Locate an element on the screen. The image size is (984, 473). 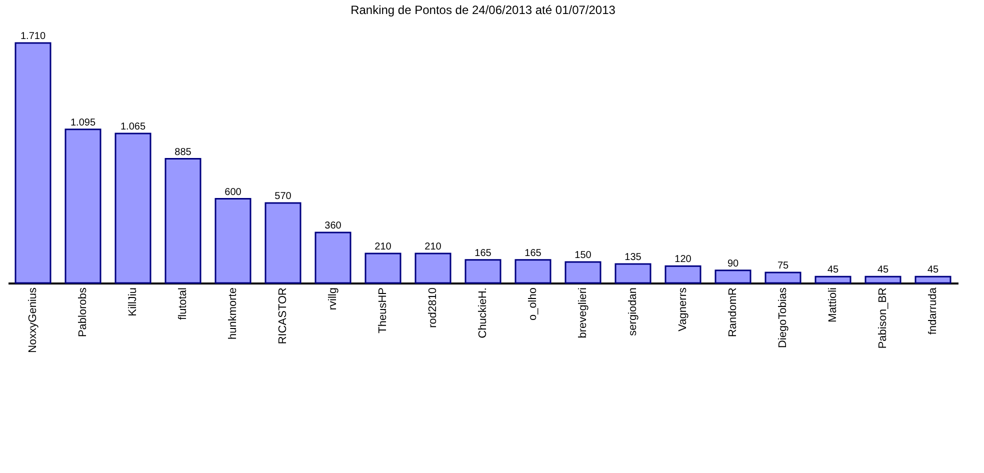
x-tick-label: Mattioli is located at coordinates (833, 305).